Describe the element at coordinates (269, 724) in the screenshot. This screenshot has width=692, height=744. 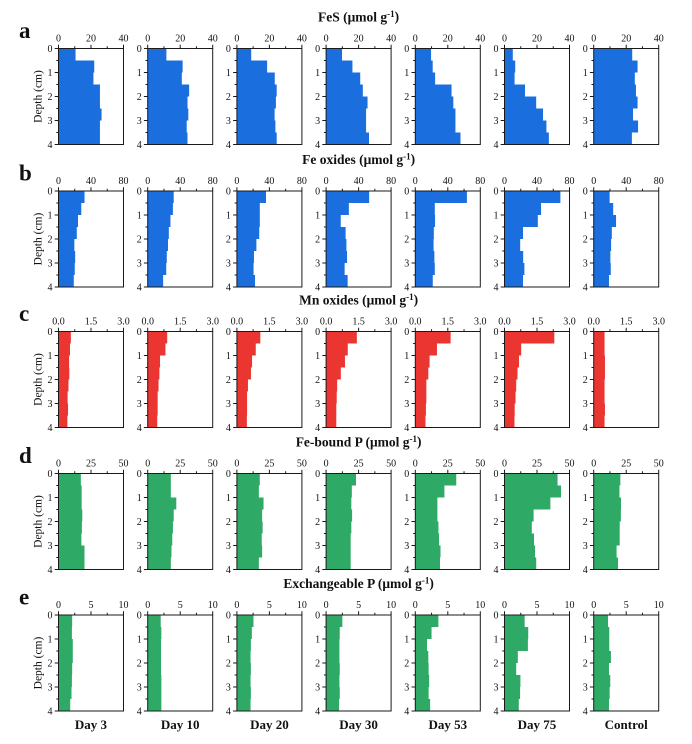
I see `svg-text: Day 20` at that location.